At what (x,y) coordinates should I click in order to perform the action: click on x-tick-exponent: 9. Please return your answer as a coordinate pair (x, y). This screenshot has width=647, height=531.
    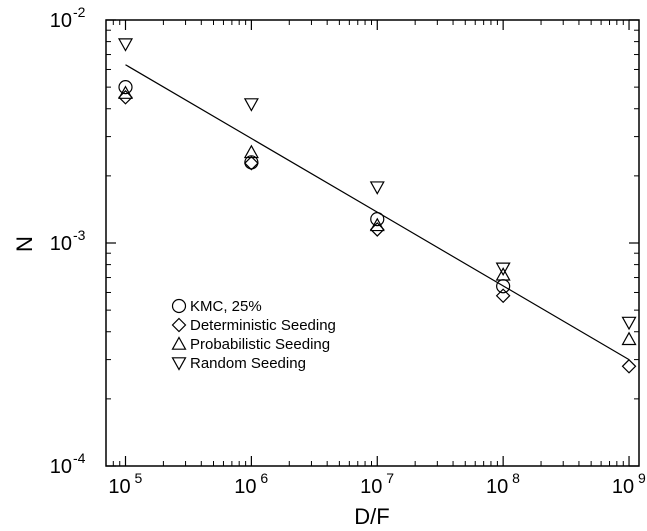
    Looking at the image, I should click on (642, 478).